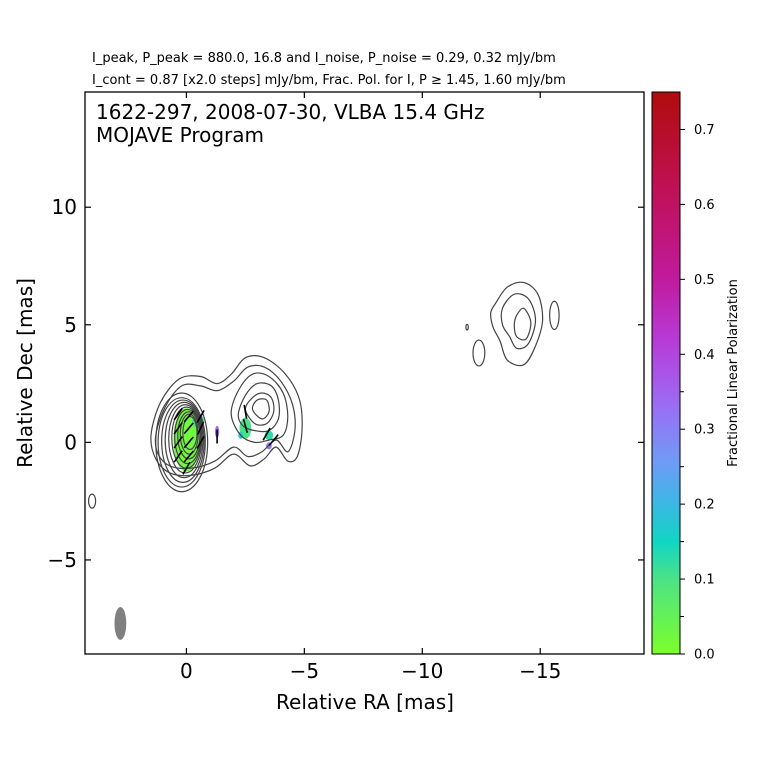 This screenshot has height=760, width=760. I want to click on chart-title: 1622-297, 2008-07-30, VLBA 15.4 GHz, so click(290, 112).